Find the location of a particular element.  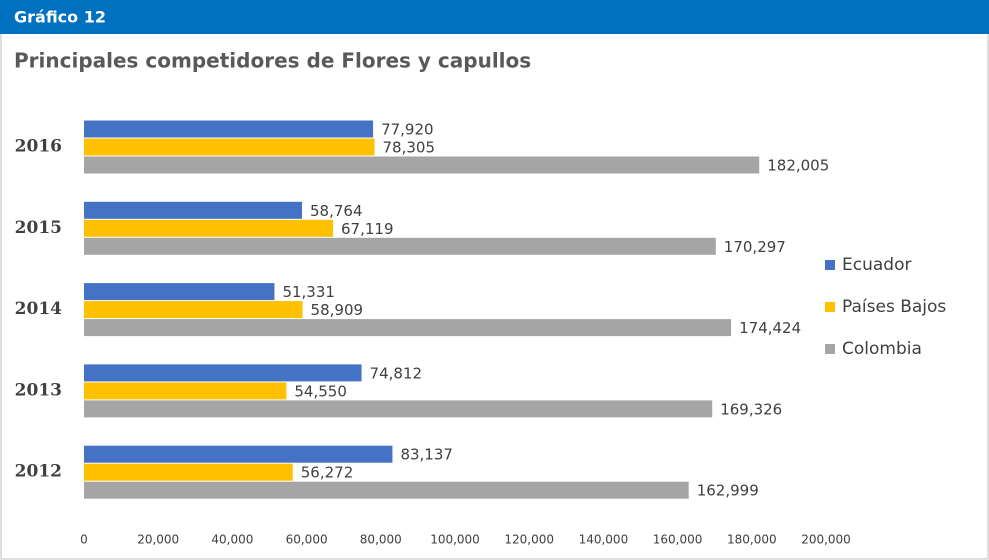

x-tick-label: 200,000 is located at coordinates (826, 540).